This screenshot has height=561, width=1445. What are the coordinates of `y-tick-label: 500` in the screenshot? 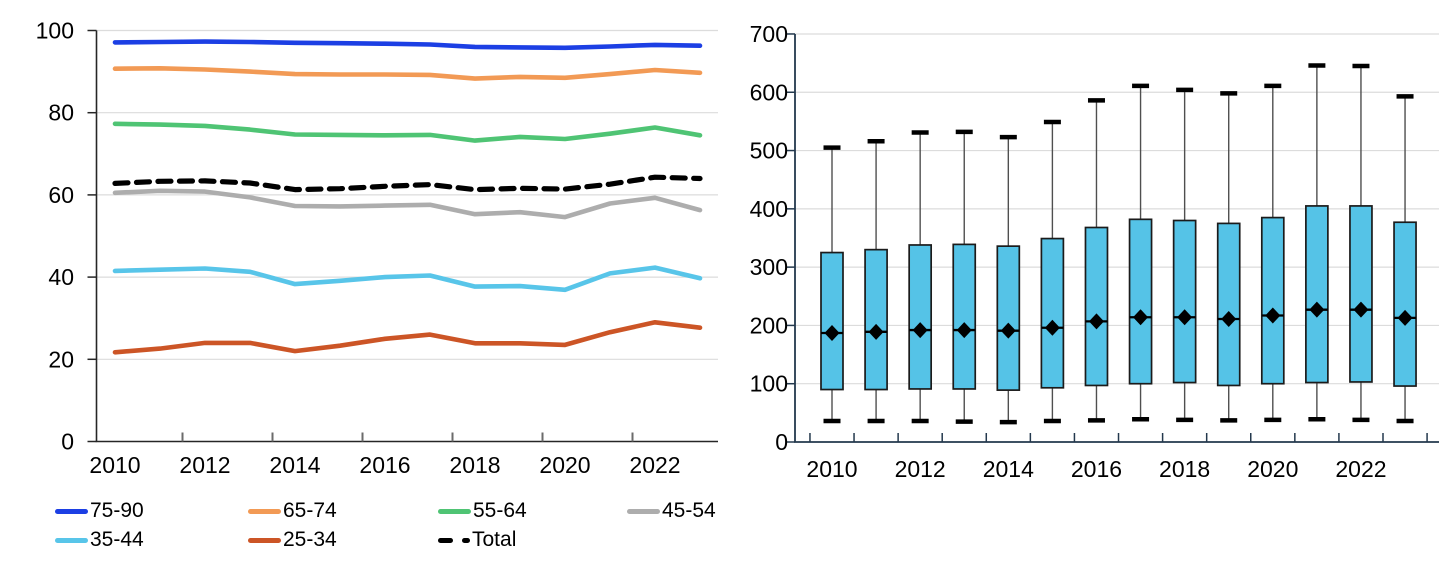 It's located at (769, 151).